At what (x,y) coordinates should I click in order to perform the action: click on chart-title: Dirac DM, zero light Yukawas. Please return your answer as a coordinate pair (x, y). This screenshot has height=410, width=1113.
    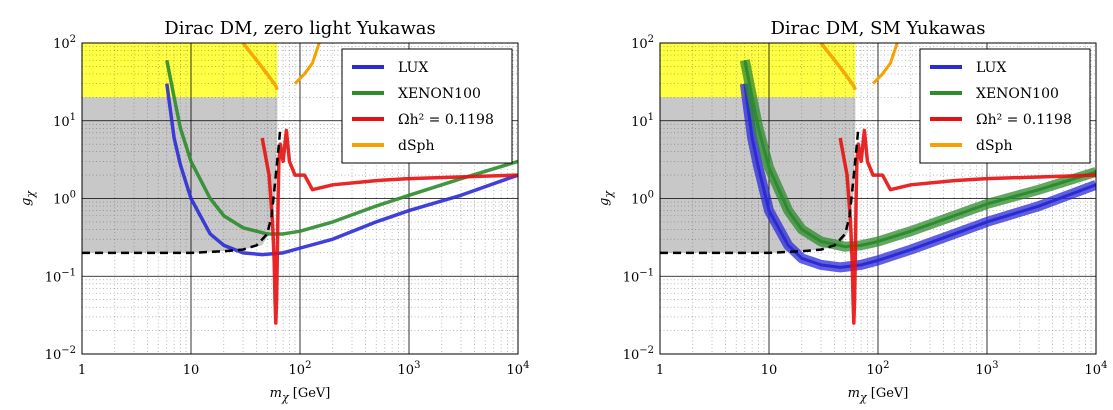
    Looking at the image, I should click on (299, 28).